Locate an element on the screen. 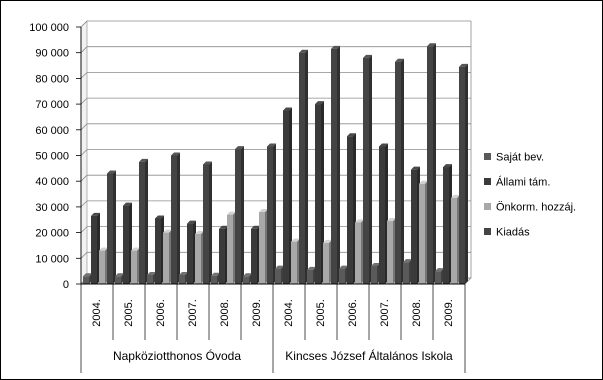 The image size is (603, 380). legend-label: Önkorm. hozzáj. is located at coordinates (536, 208).